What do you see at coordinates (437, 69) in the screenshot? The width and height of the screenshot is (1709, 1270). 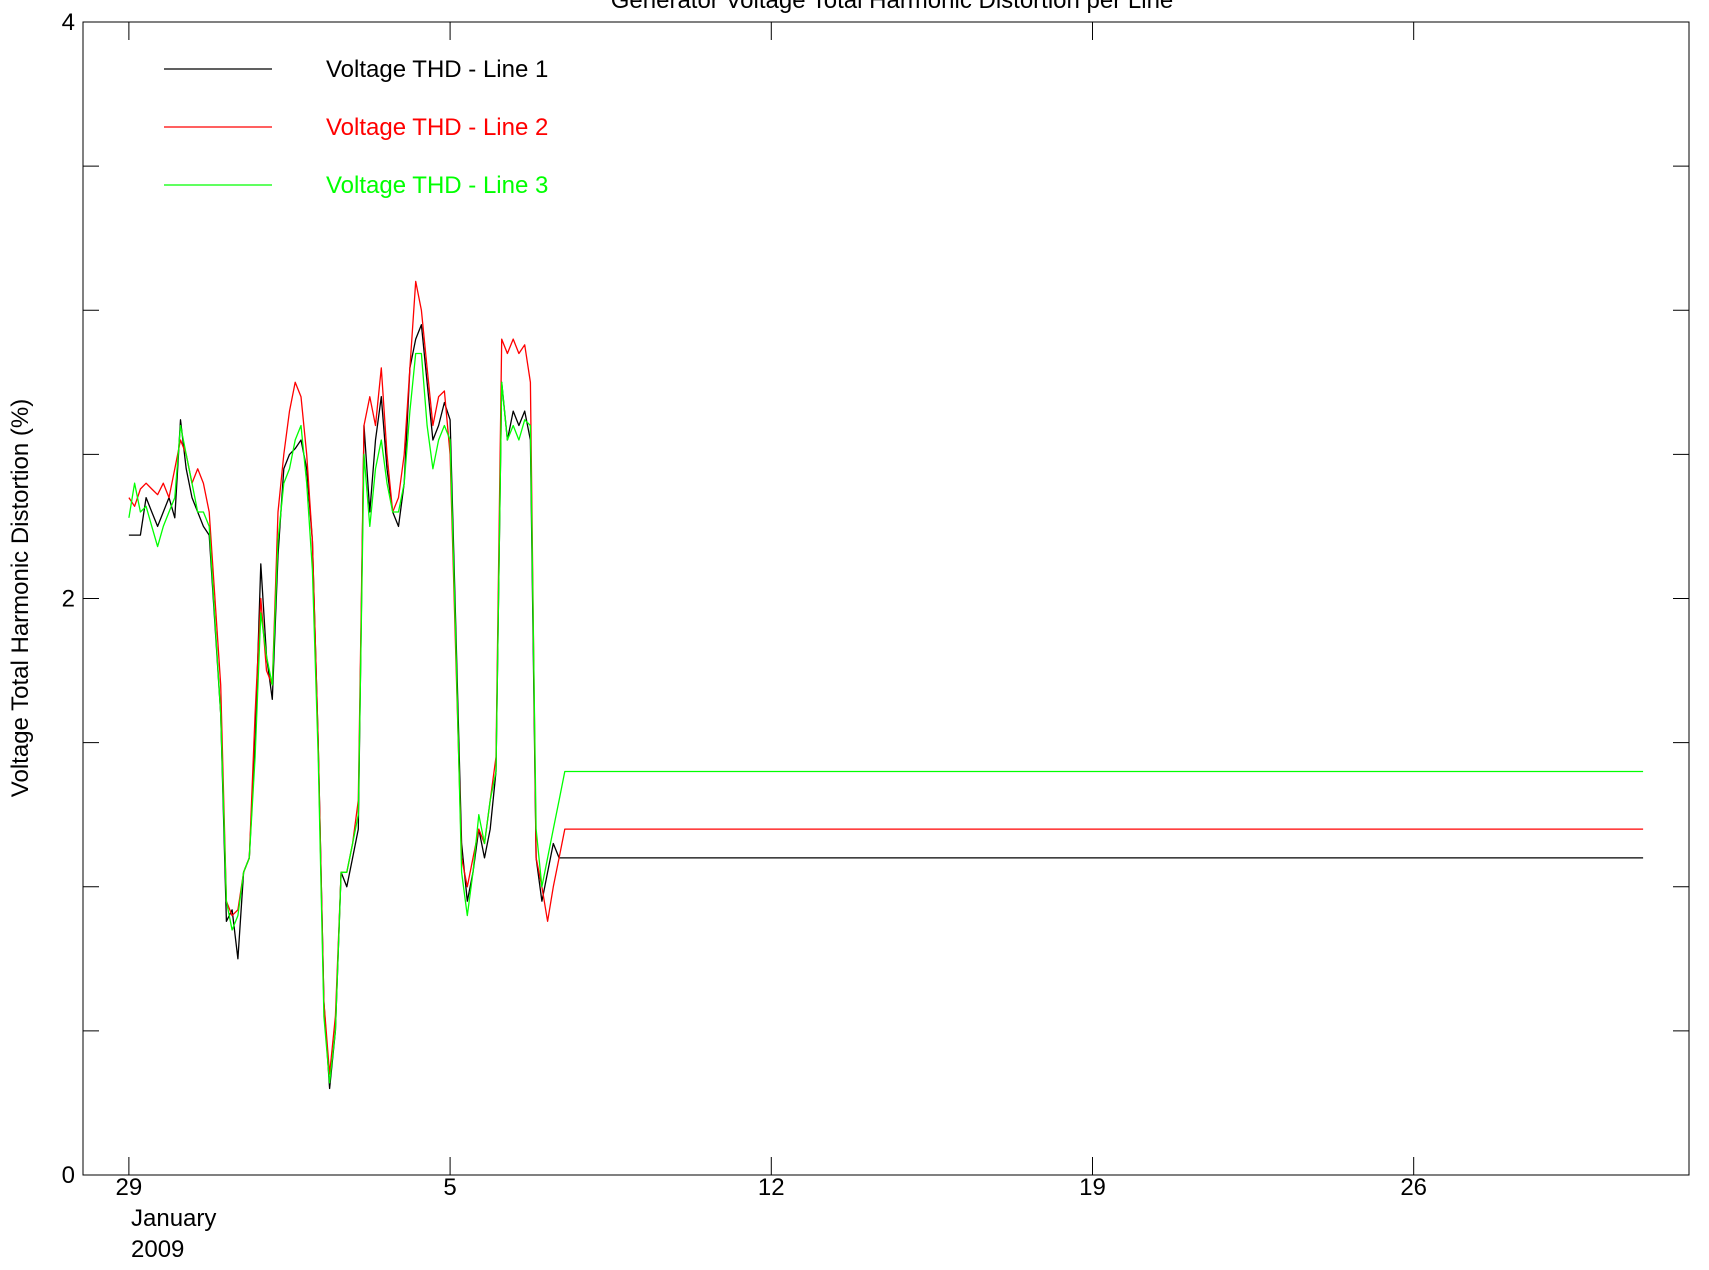 I see `legend-label-1: Voltage THD - Line 1` at bounding box center [437, 69].